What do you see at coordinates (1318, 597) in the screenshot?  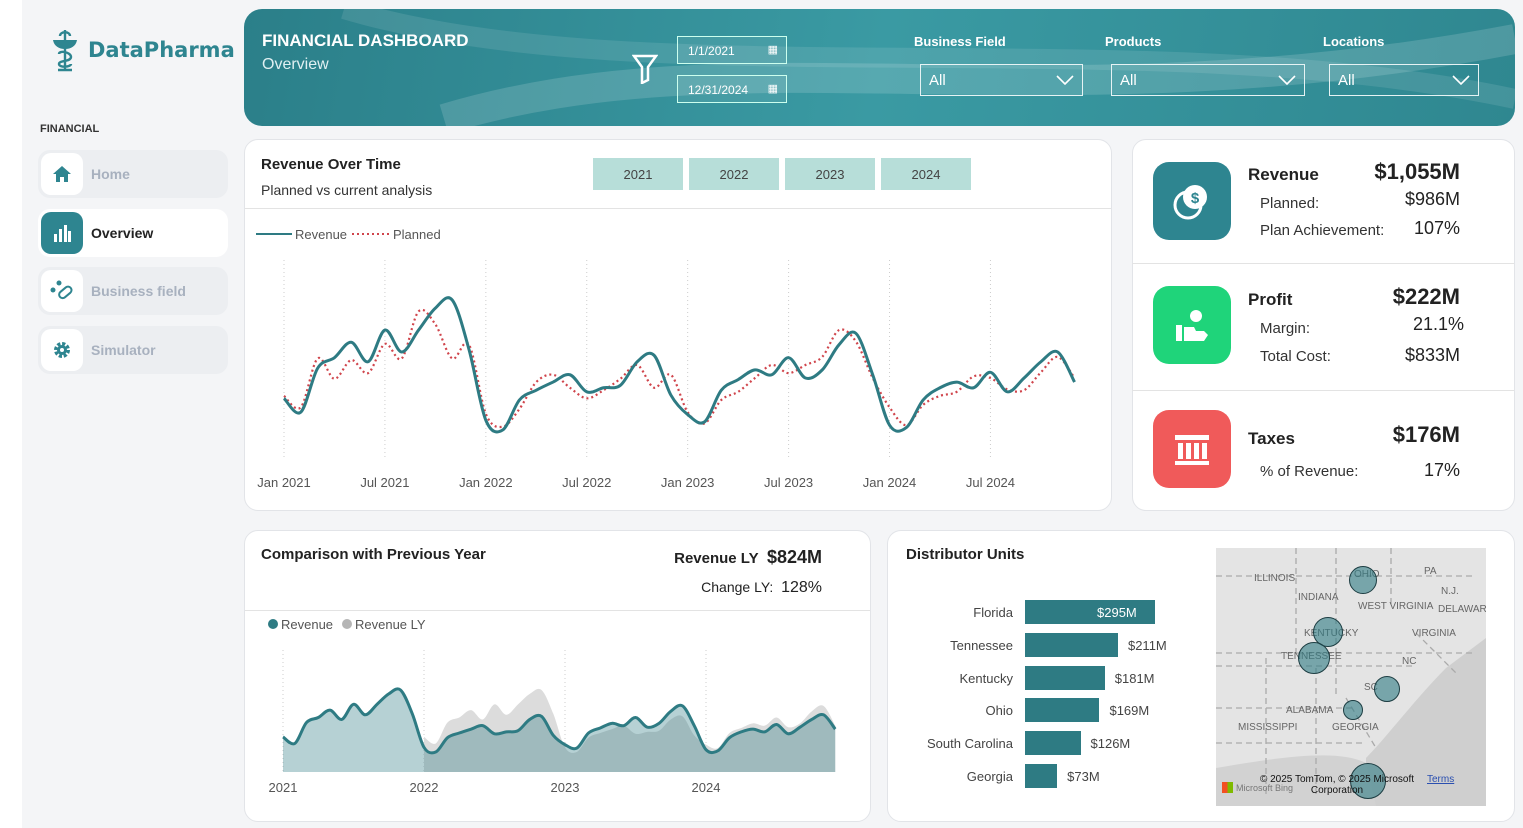 I see `map-label: INDIANA` at bounding box center [1318, 597].